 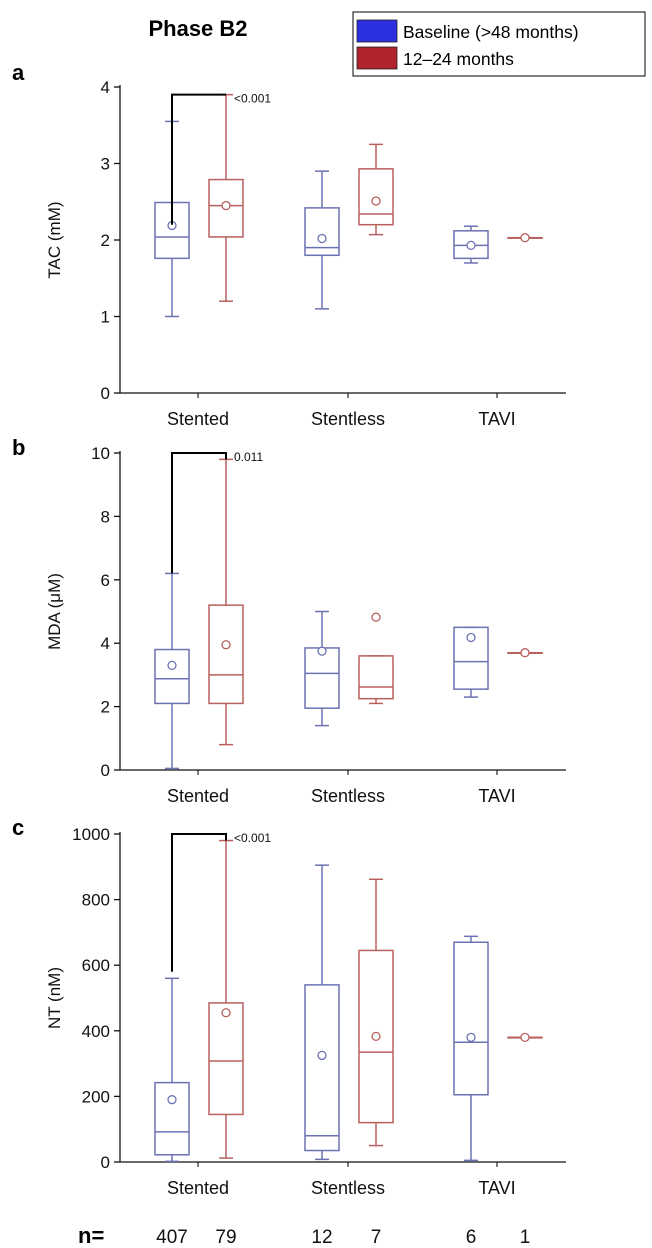 What do you see at coordinates (91, 1235) in the screenshot?
I see `n-label: n=` at bounding box center [91, 1235].